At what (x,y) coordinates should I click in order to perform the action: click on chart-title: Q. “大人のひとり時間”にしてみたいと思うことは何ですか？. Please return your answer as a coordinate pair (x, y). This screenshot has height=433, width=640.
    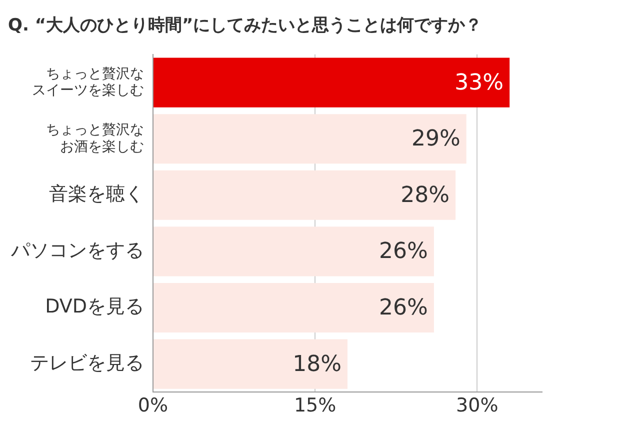
    Looking at the image, I should click on (245, 26).